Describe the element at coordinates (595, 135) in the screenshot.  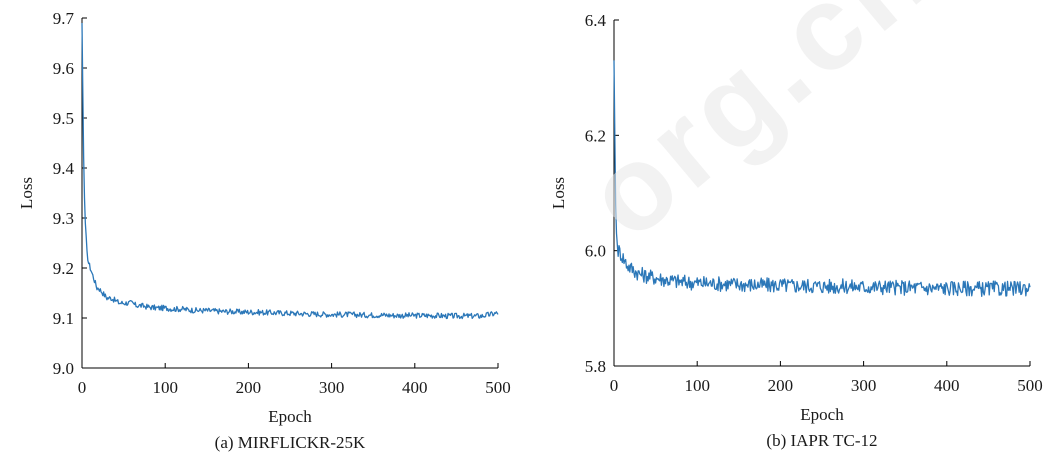
I see `chart-1-y-tick-label: 6.2` at that location.